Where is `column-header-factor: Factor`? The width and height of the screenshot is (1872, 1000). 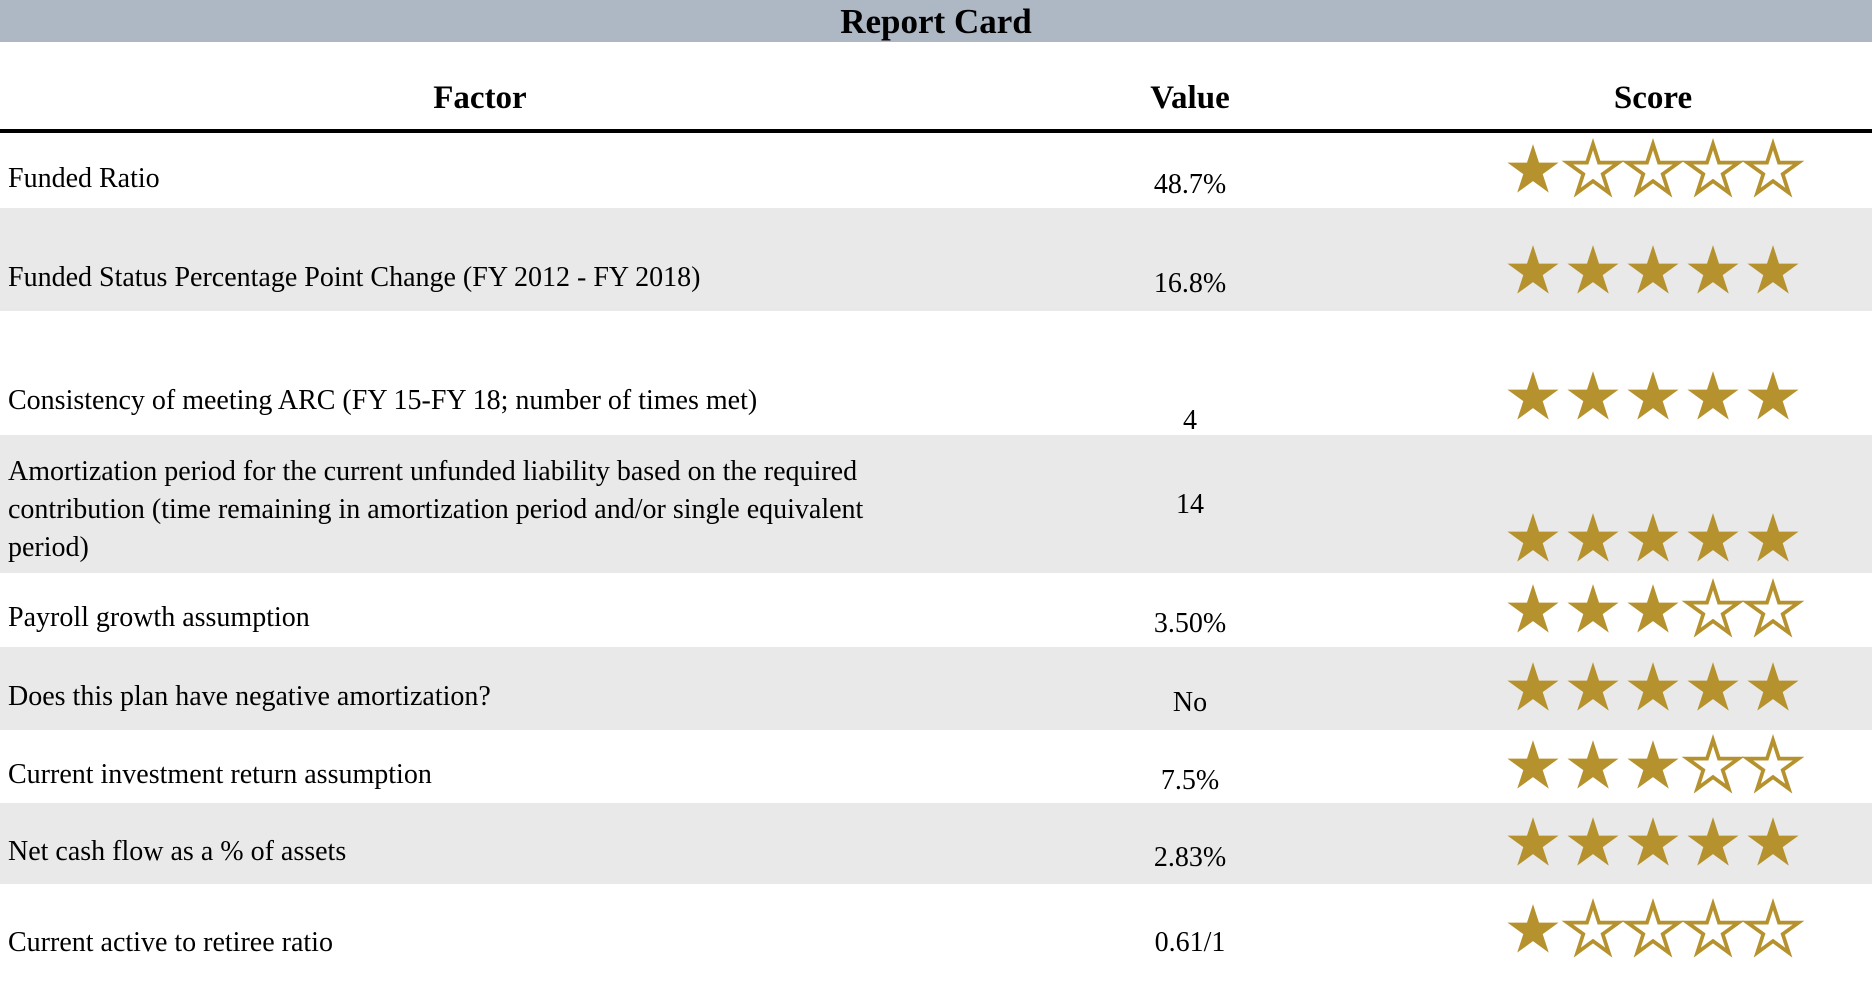 column-header-factor: Factor is located at coordinates (480, 98).